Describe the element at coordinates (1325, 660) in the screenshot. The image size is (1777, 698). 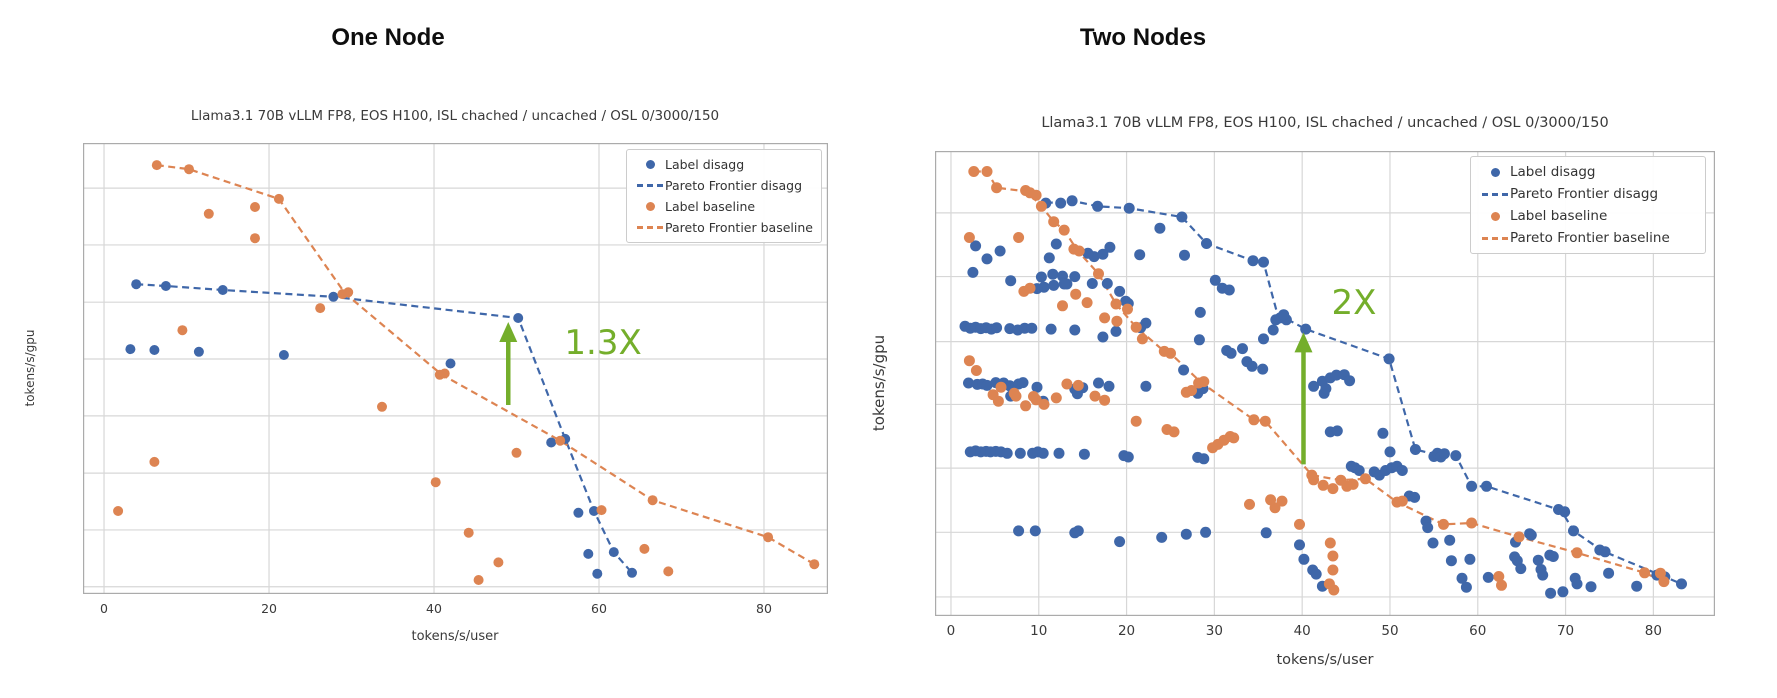
I see `x-axis-label: tokens/s/user` at that location.